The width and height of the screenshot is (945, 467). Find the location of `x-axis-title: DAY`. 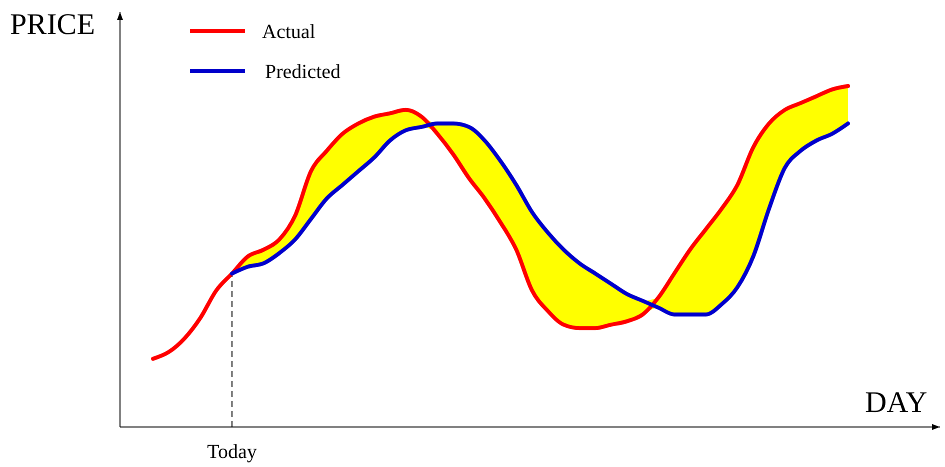

x-axis-title: DAY is located at coordinates (896, 402).